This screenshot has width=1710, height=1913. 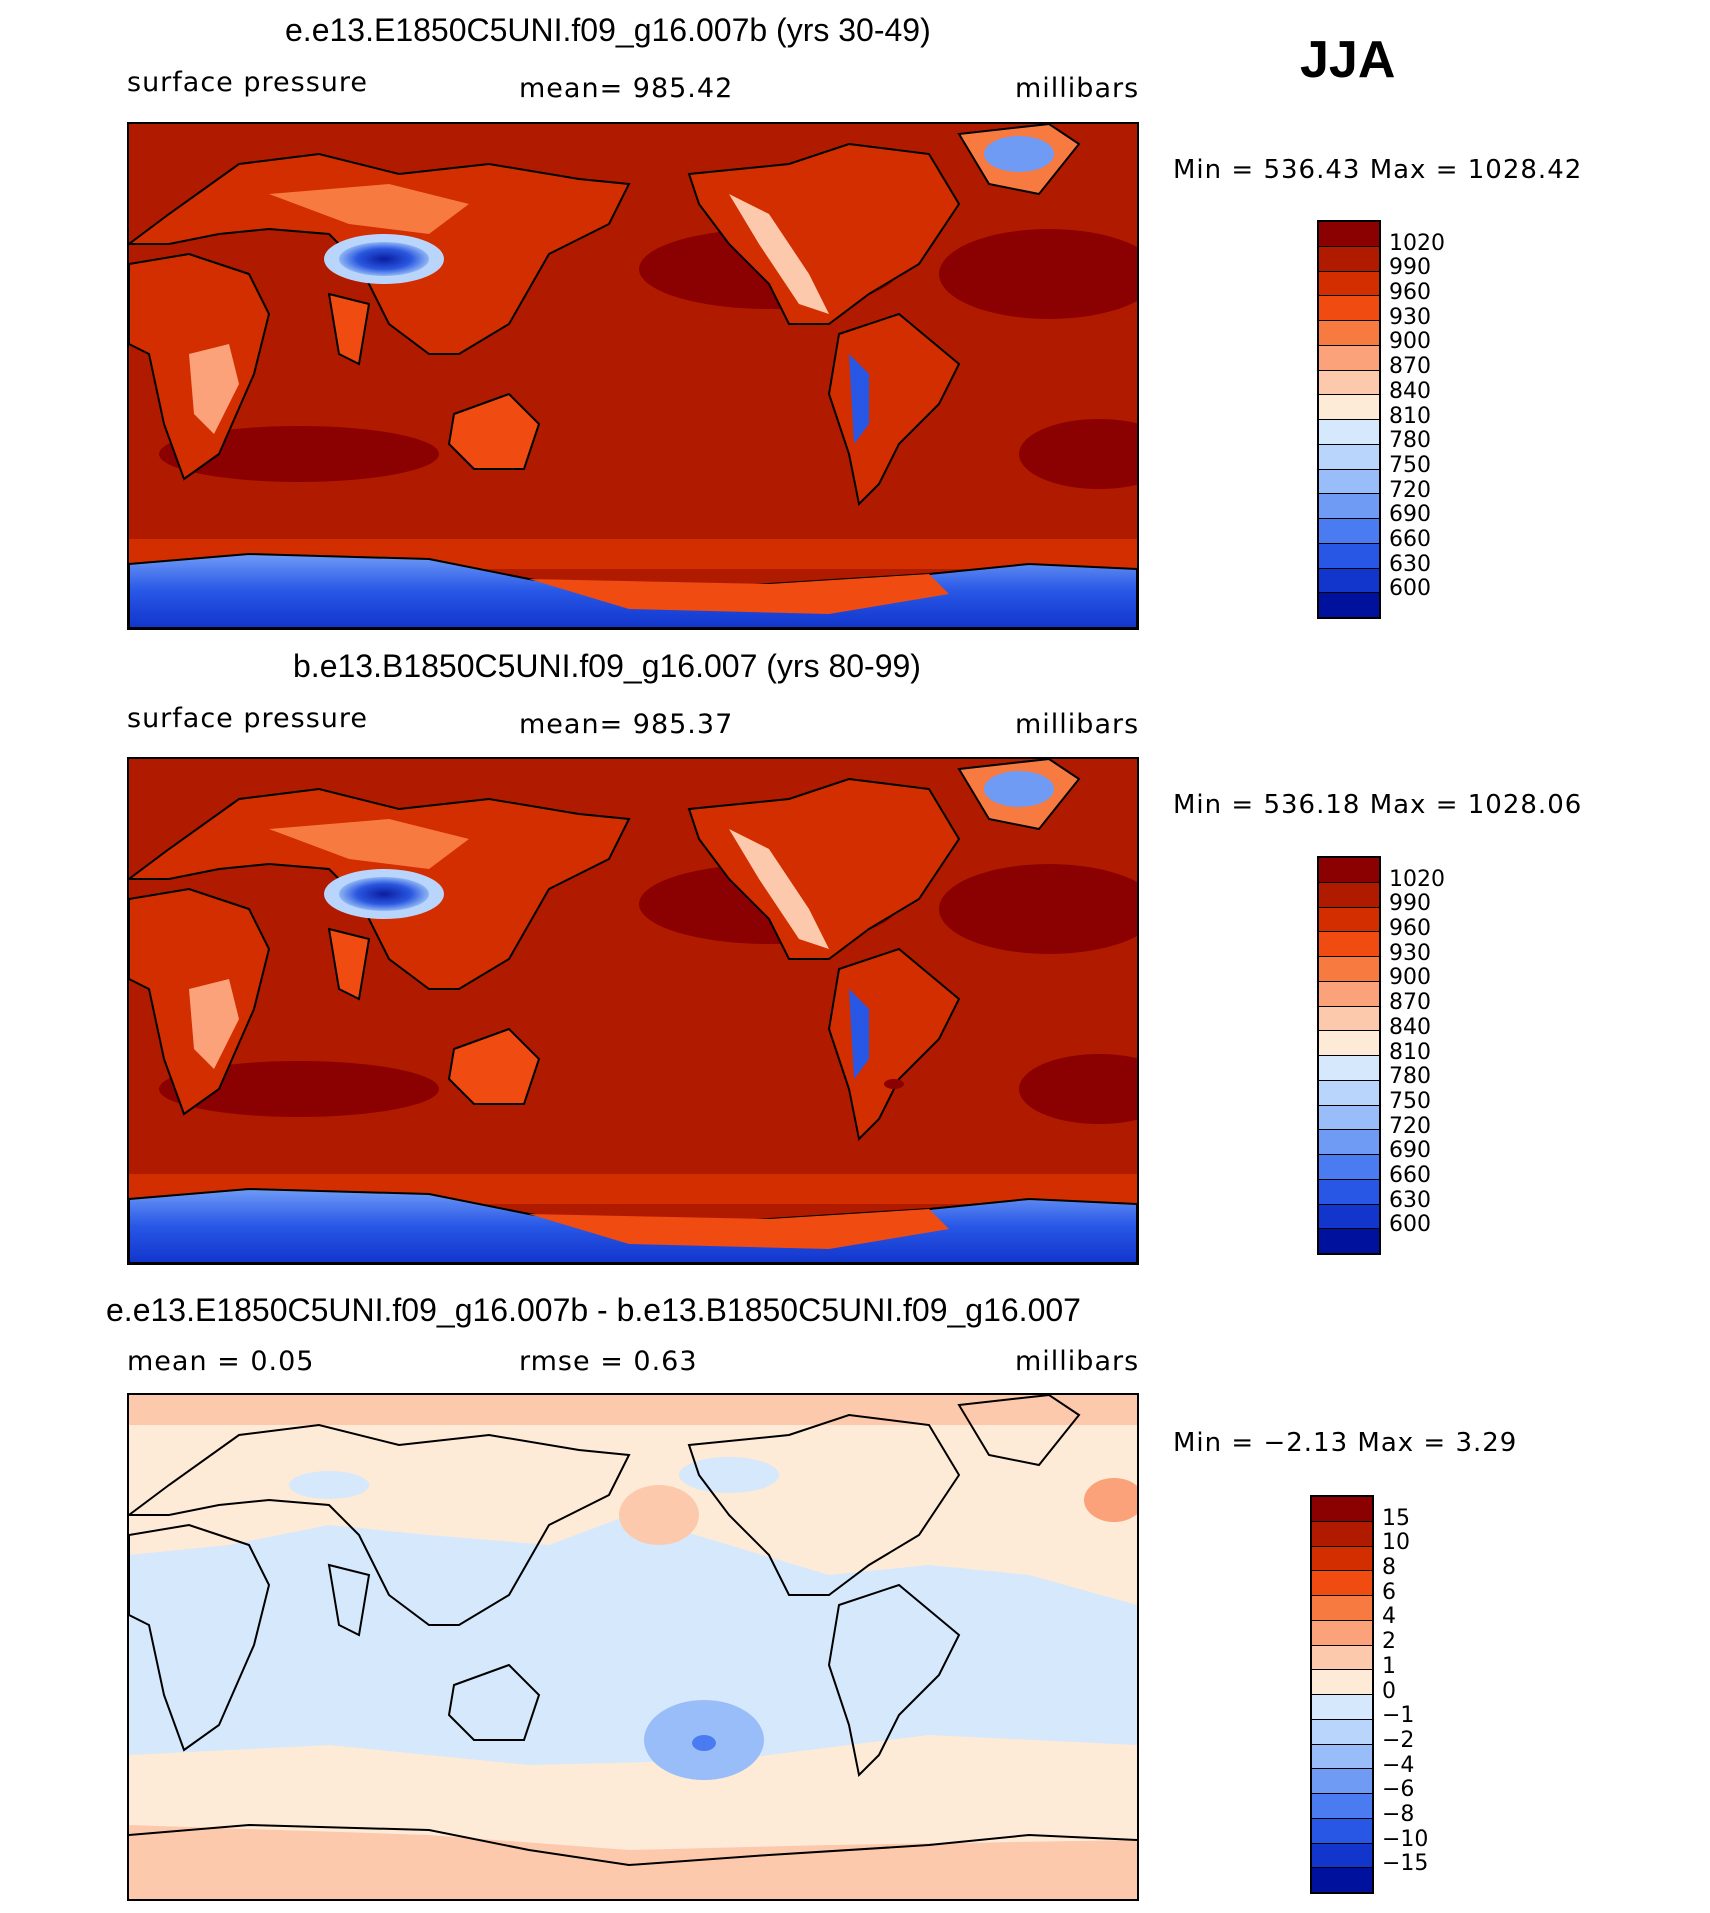 I want to click on colorbar-label: −2, so click(x=1398, y=1740).